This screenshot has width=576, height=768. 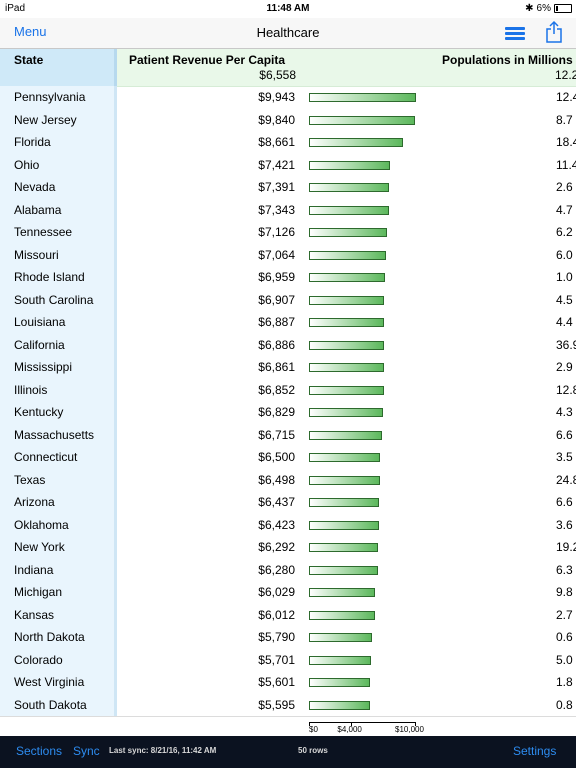 What do you see at coordinates (50, 97) in the screenshot?
I see `state-name: Pennsylvania` at bounding box center [50, 97].